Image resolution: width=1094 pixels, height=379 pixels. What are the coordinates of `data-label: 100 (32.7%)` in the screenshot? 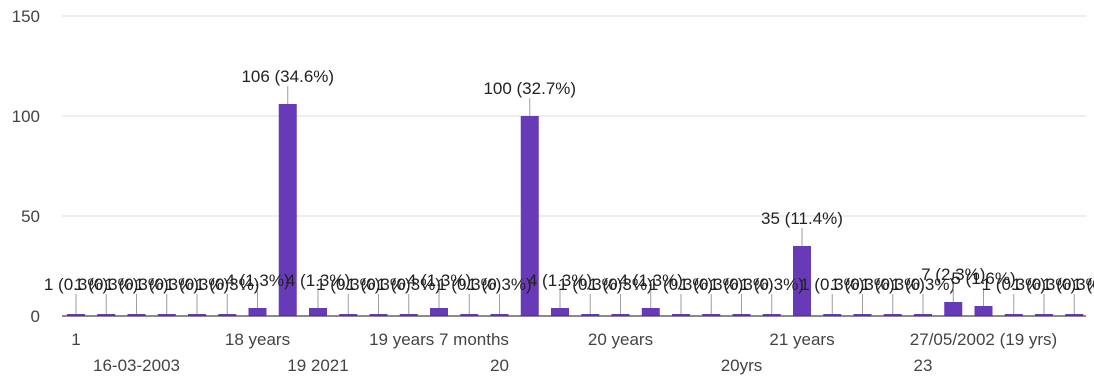 It's located at (529, 88).